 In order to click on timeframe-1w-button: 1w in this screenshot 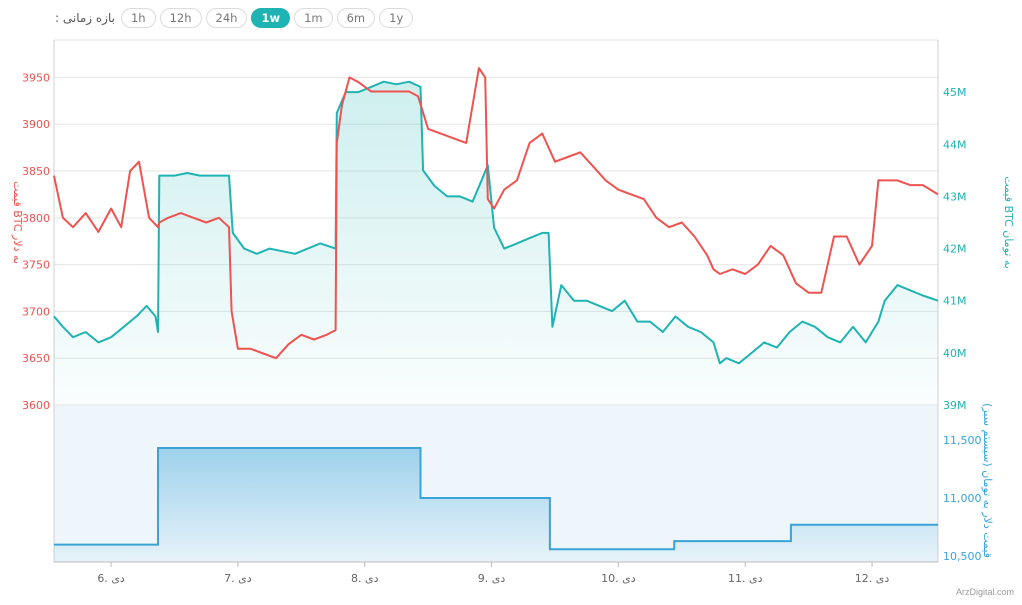, I will do `click(271, 18)`.